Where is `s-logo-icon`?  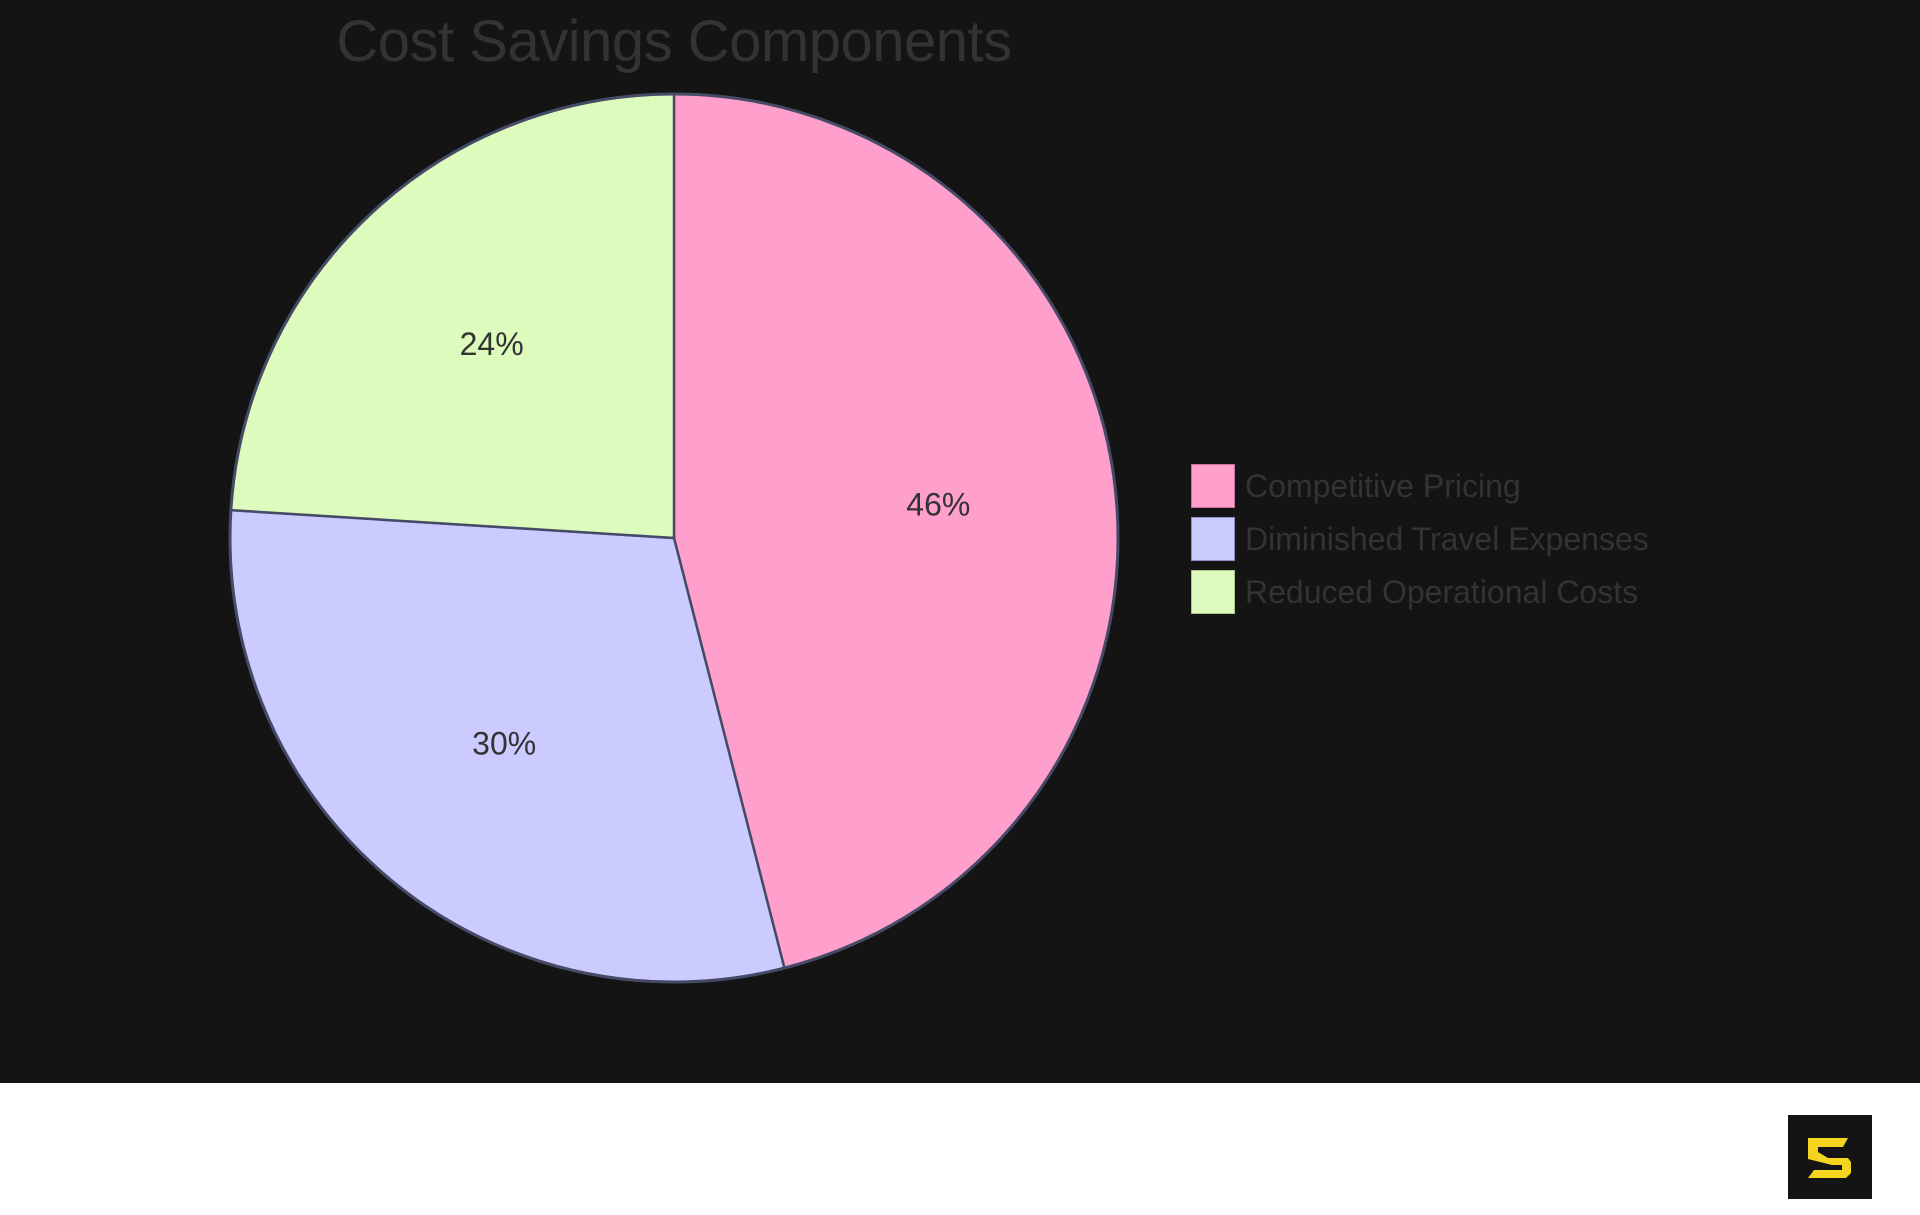
s-logo-icon is located at coordinates (1829, 1158).